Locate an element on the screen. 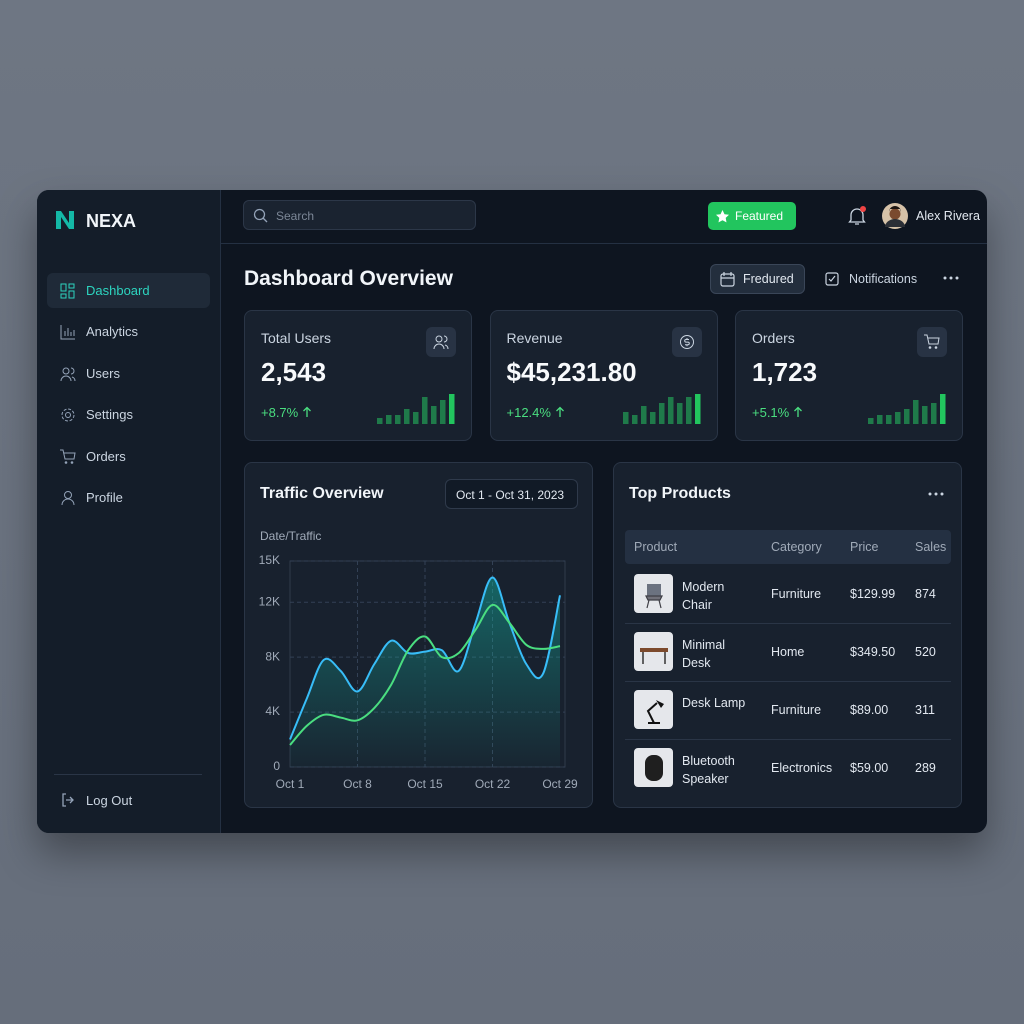  more-icon-part is located at coordinates (957, 278).